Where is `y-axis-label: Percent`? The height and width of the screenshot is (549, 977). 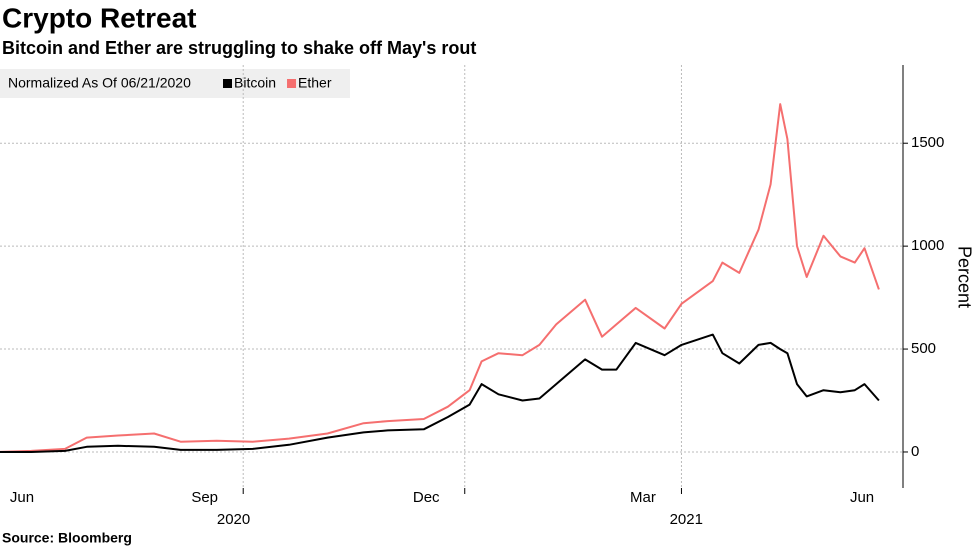 y-axis-label: Percent is located at coordinates (964, 277).